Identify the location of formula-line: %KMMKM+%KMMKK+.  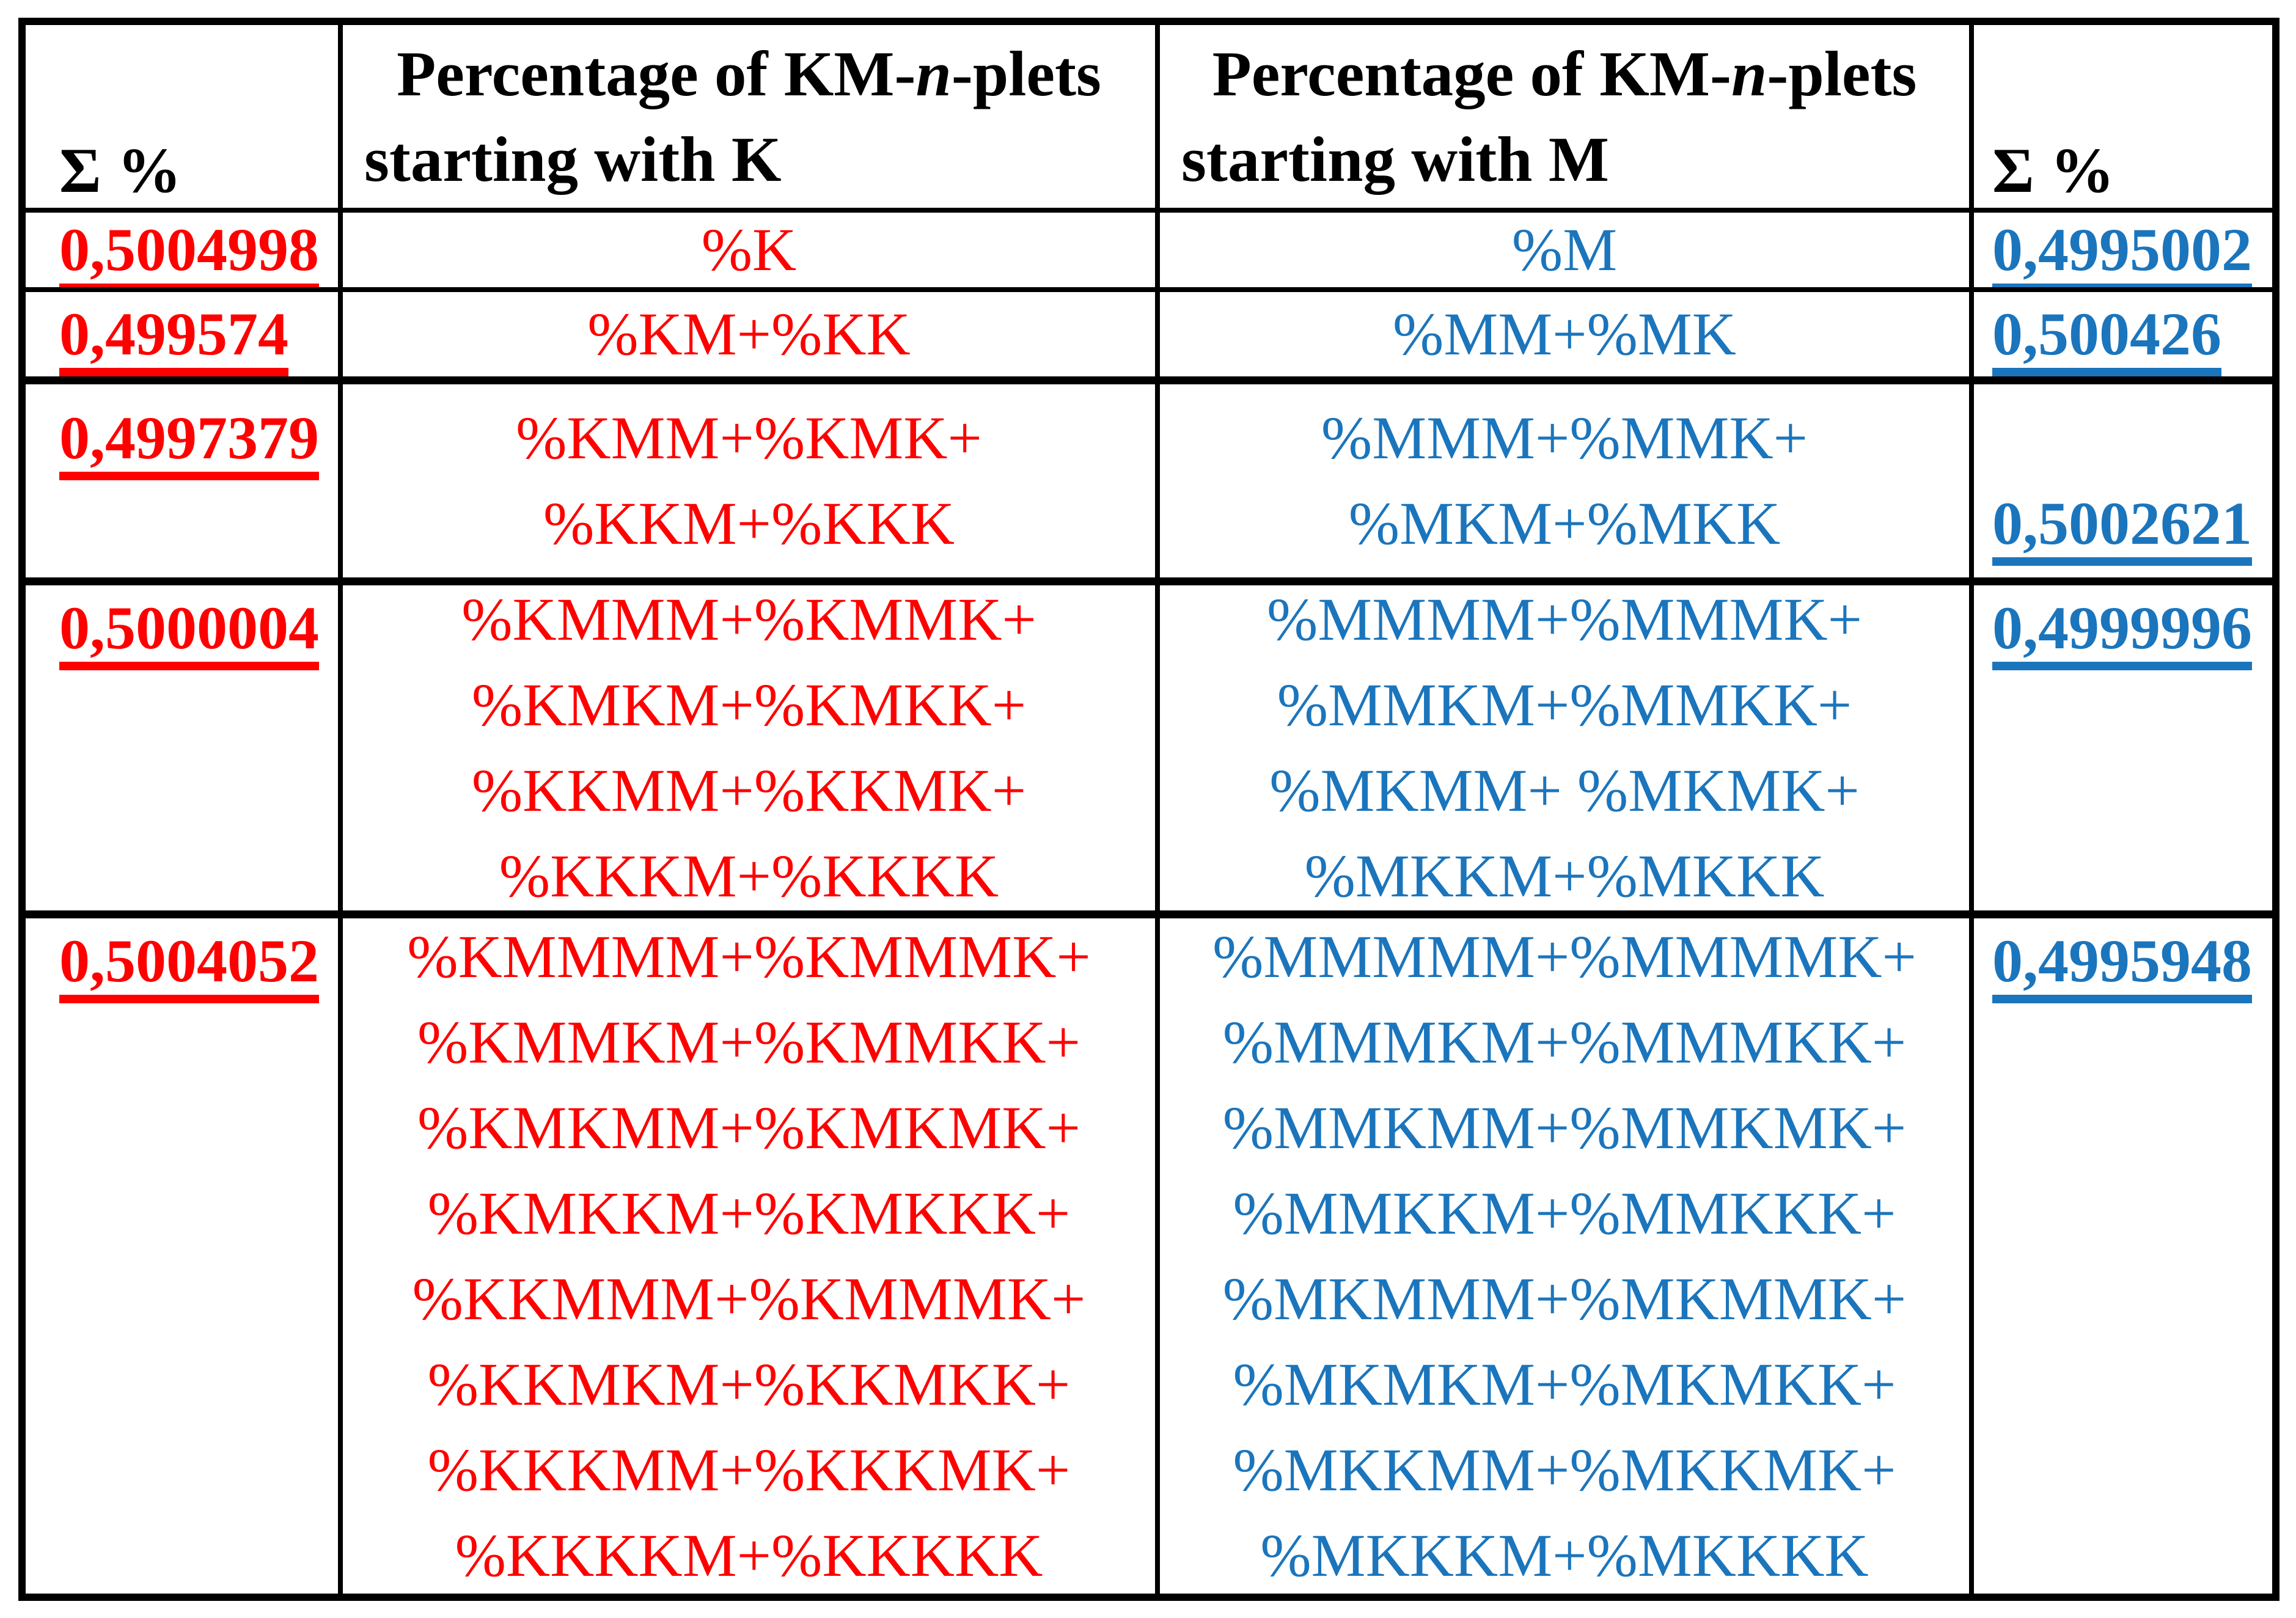
(749, 1042).